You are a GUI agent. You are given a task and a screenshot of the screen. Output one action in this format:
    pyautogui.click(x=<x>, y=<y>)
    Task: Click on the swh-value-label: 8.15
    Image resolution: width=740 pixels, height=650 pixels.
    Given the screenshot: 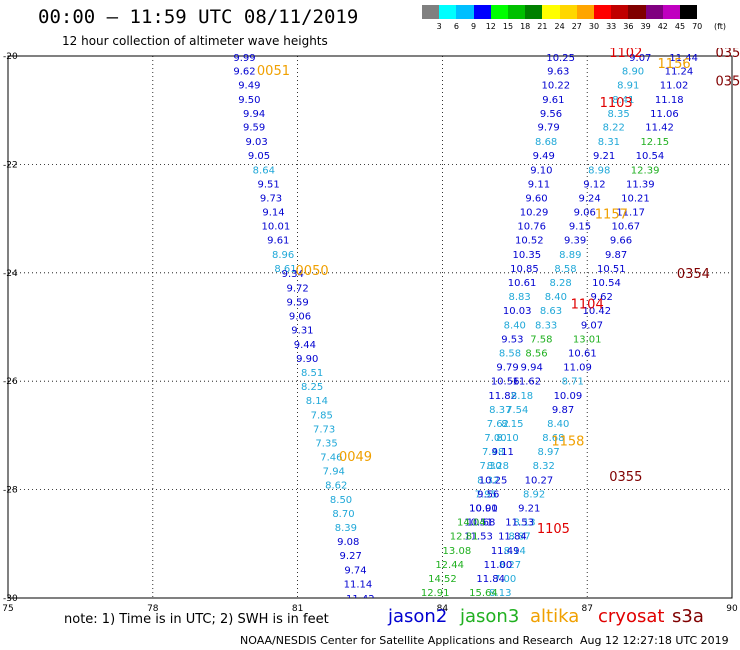 What is the action you would take?
    pyautogui.click(x=512, y=424)
    